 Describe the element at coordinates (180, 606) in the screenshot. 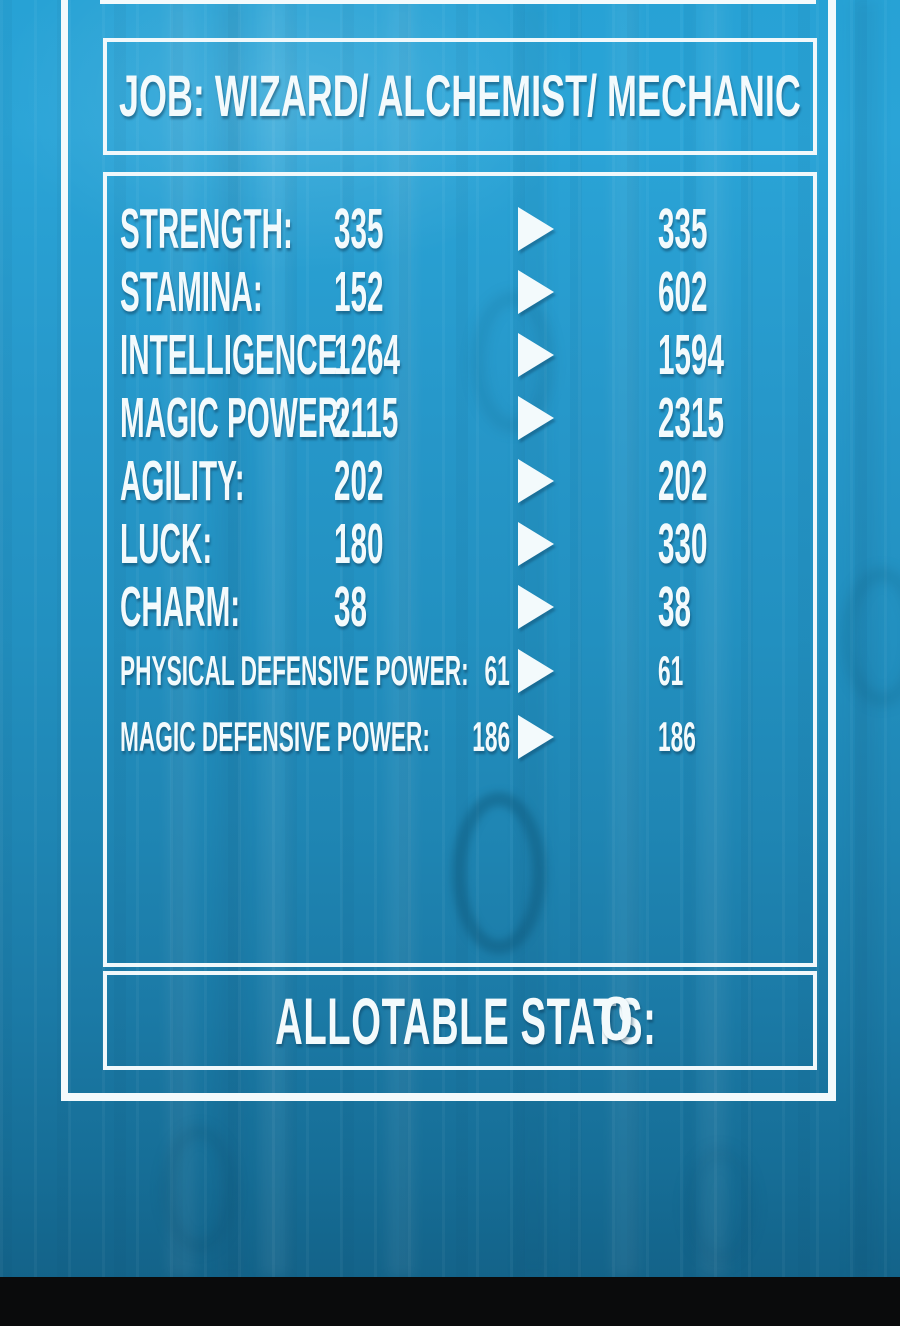

I see `stat-label-text: CHARM:` at that location.